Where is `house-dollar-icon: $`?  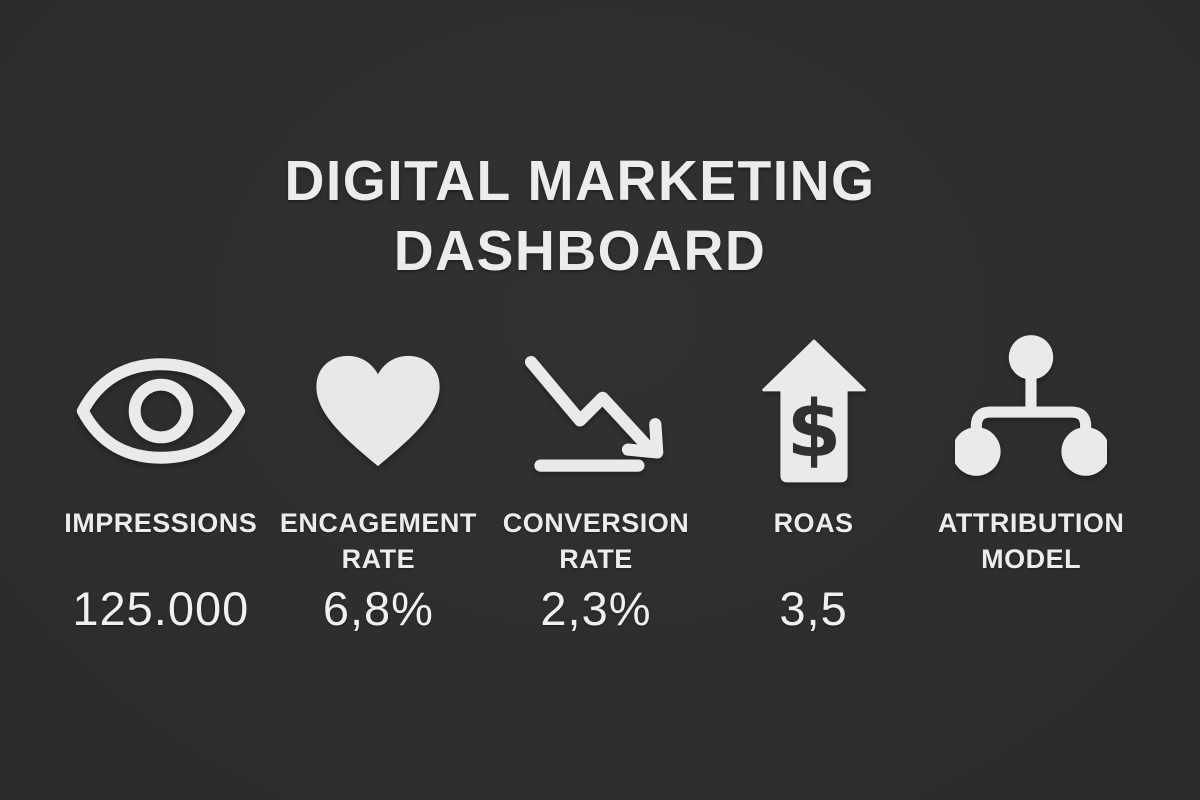 house-dollar-icon: $ is located at coordinates (814, 410).